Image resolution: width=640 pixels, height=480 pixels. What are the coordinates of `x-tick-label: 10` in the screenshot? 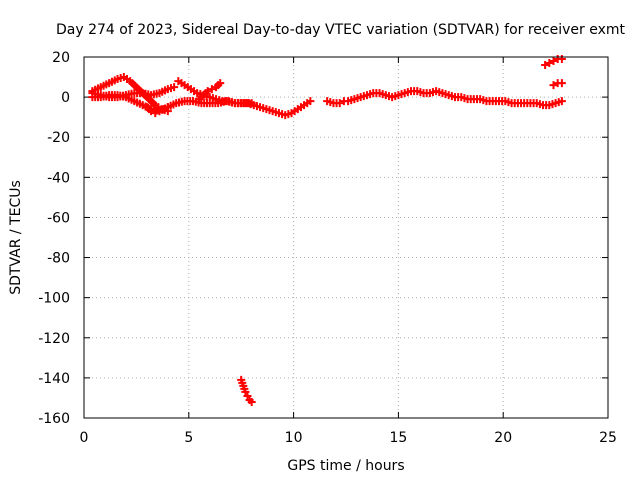 It's located at (294, 438).